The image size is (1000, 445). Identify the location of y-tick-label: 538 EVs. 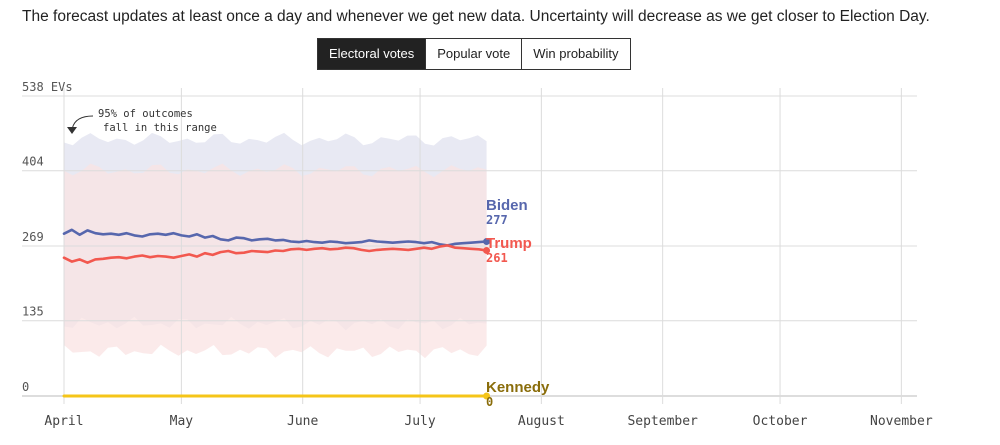
(47, 87).